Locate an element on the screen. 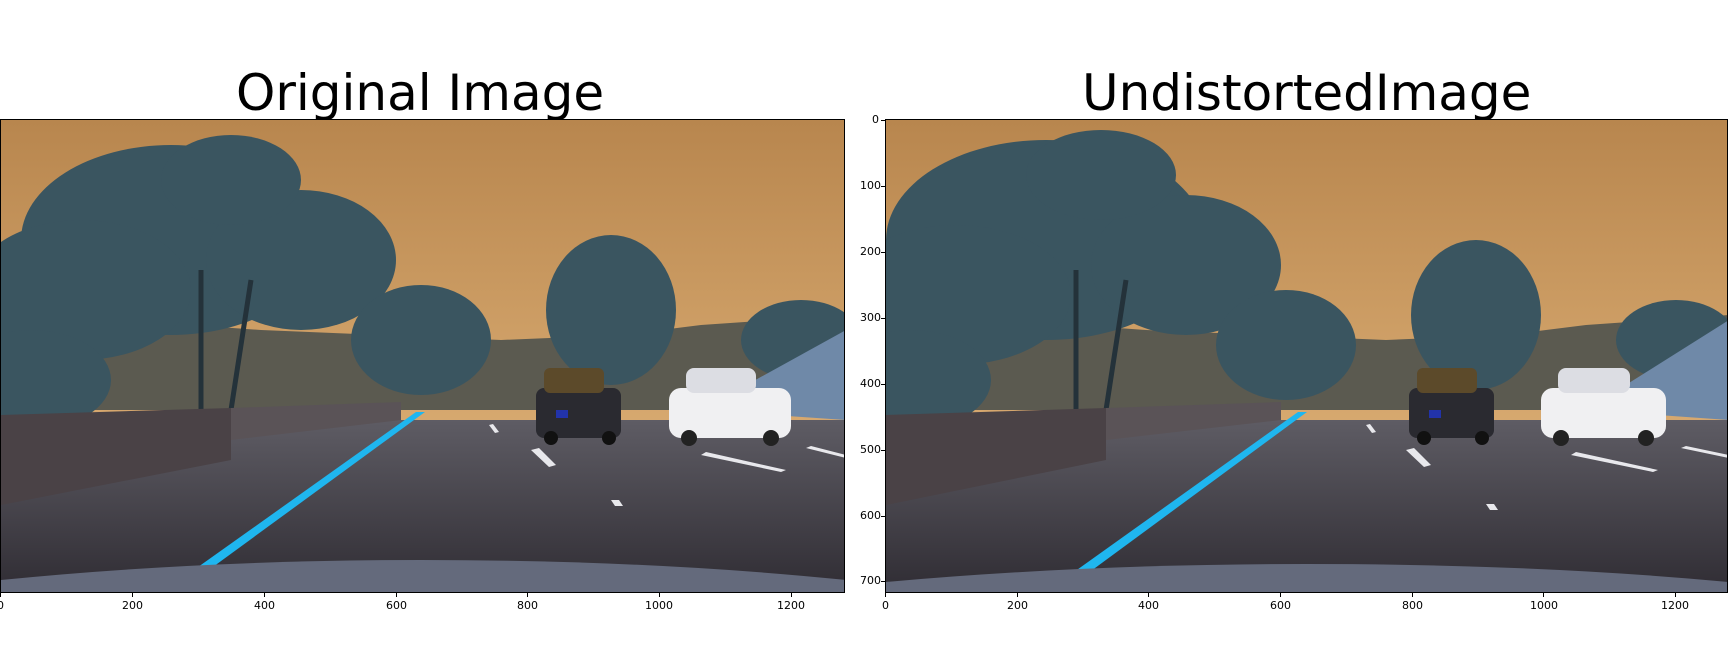  y-tick-label: 500 is located at coordinates (870, 449).